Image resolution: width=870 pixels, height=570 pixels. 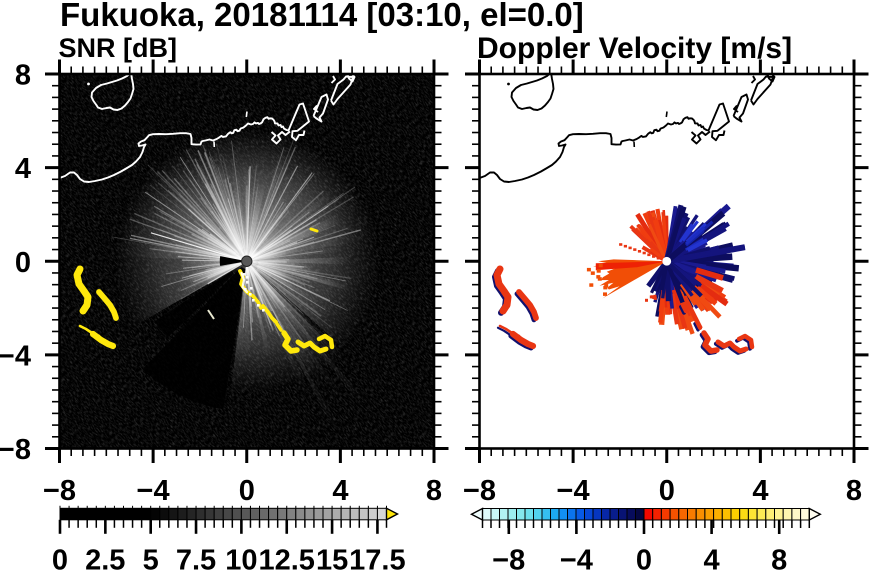 What do you see at coordinates (634, 48) in the screenshot?
I see `svg-text: Doppler Velocity [m/s]` at bounding box center [634, 48].